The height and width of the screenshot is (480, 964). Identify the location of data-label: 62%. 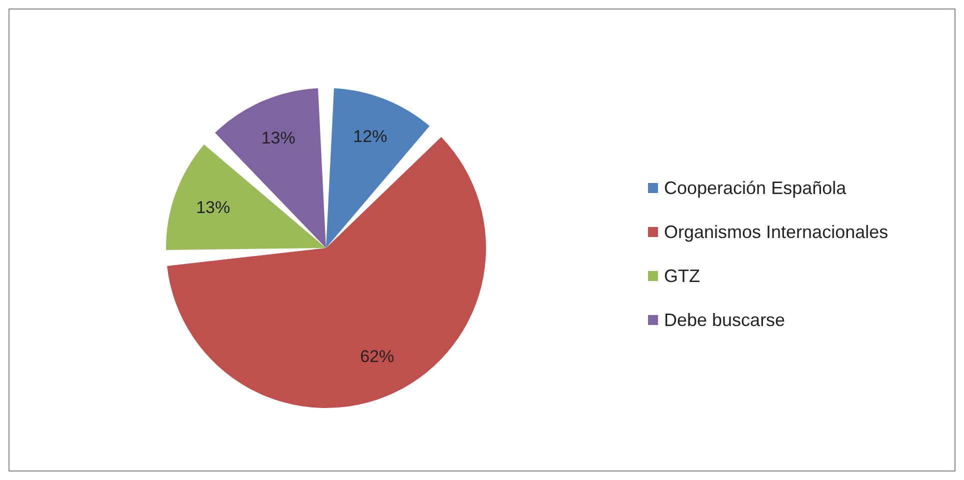
(377, 356).